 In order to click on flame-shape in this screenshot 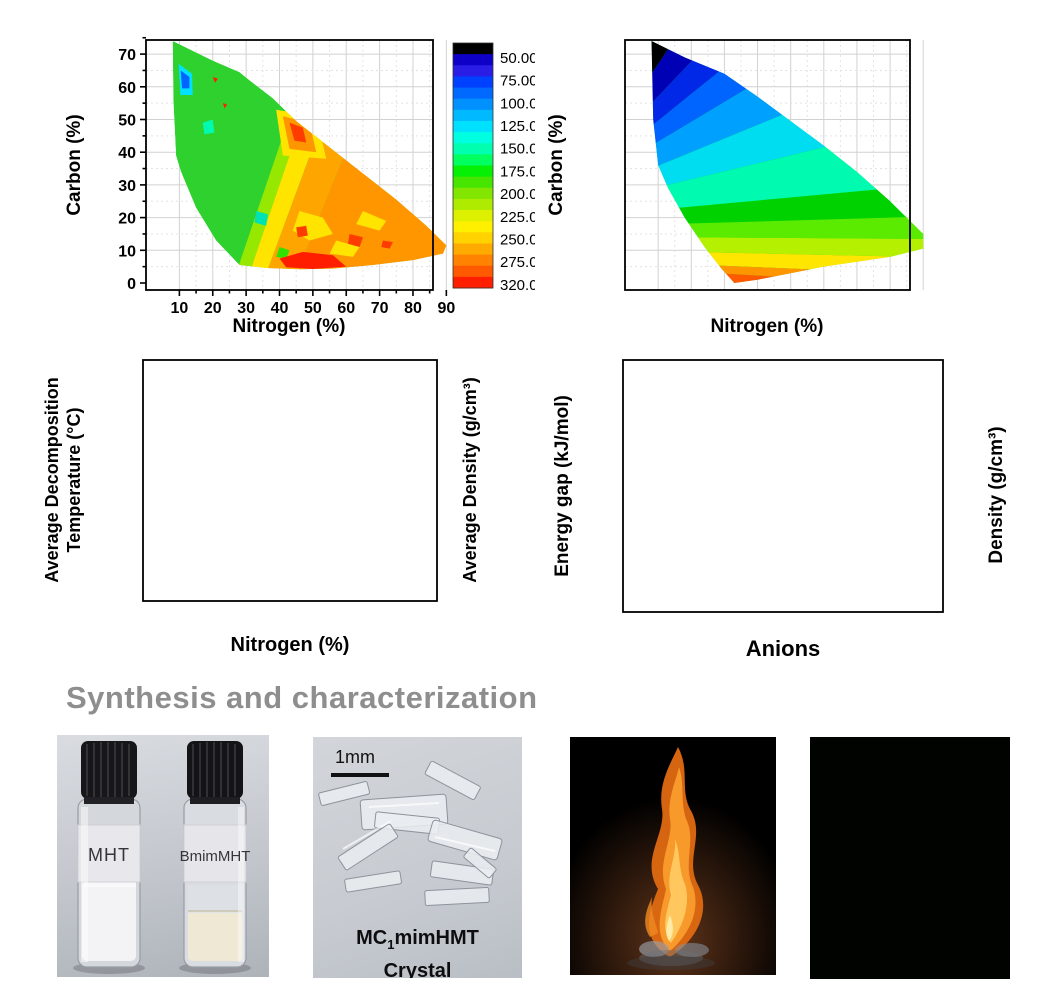, I will do `click(674, 852)`.